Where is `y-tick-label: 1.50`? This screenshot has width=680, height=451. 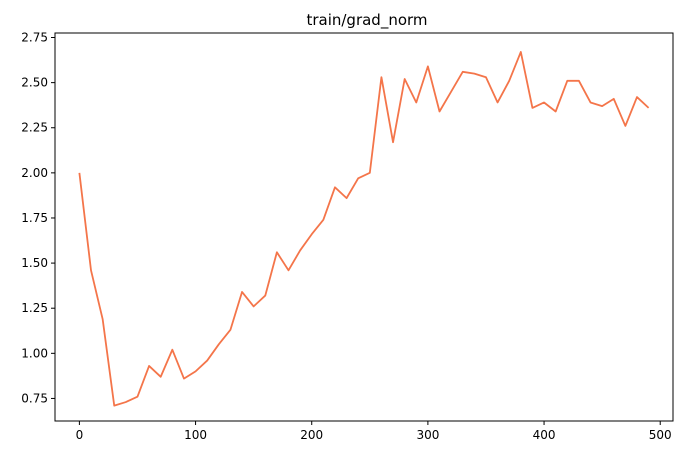 y-tick-label: 1.50 is located at coordinates (34, 263).